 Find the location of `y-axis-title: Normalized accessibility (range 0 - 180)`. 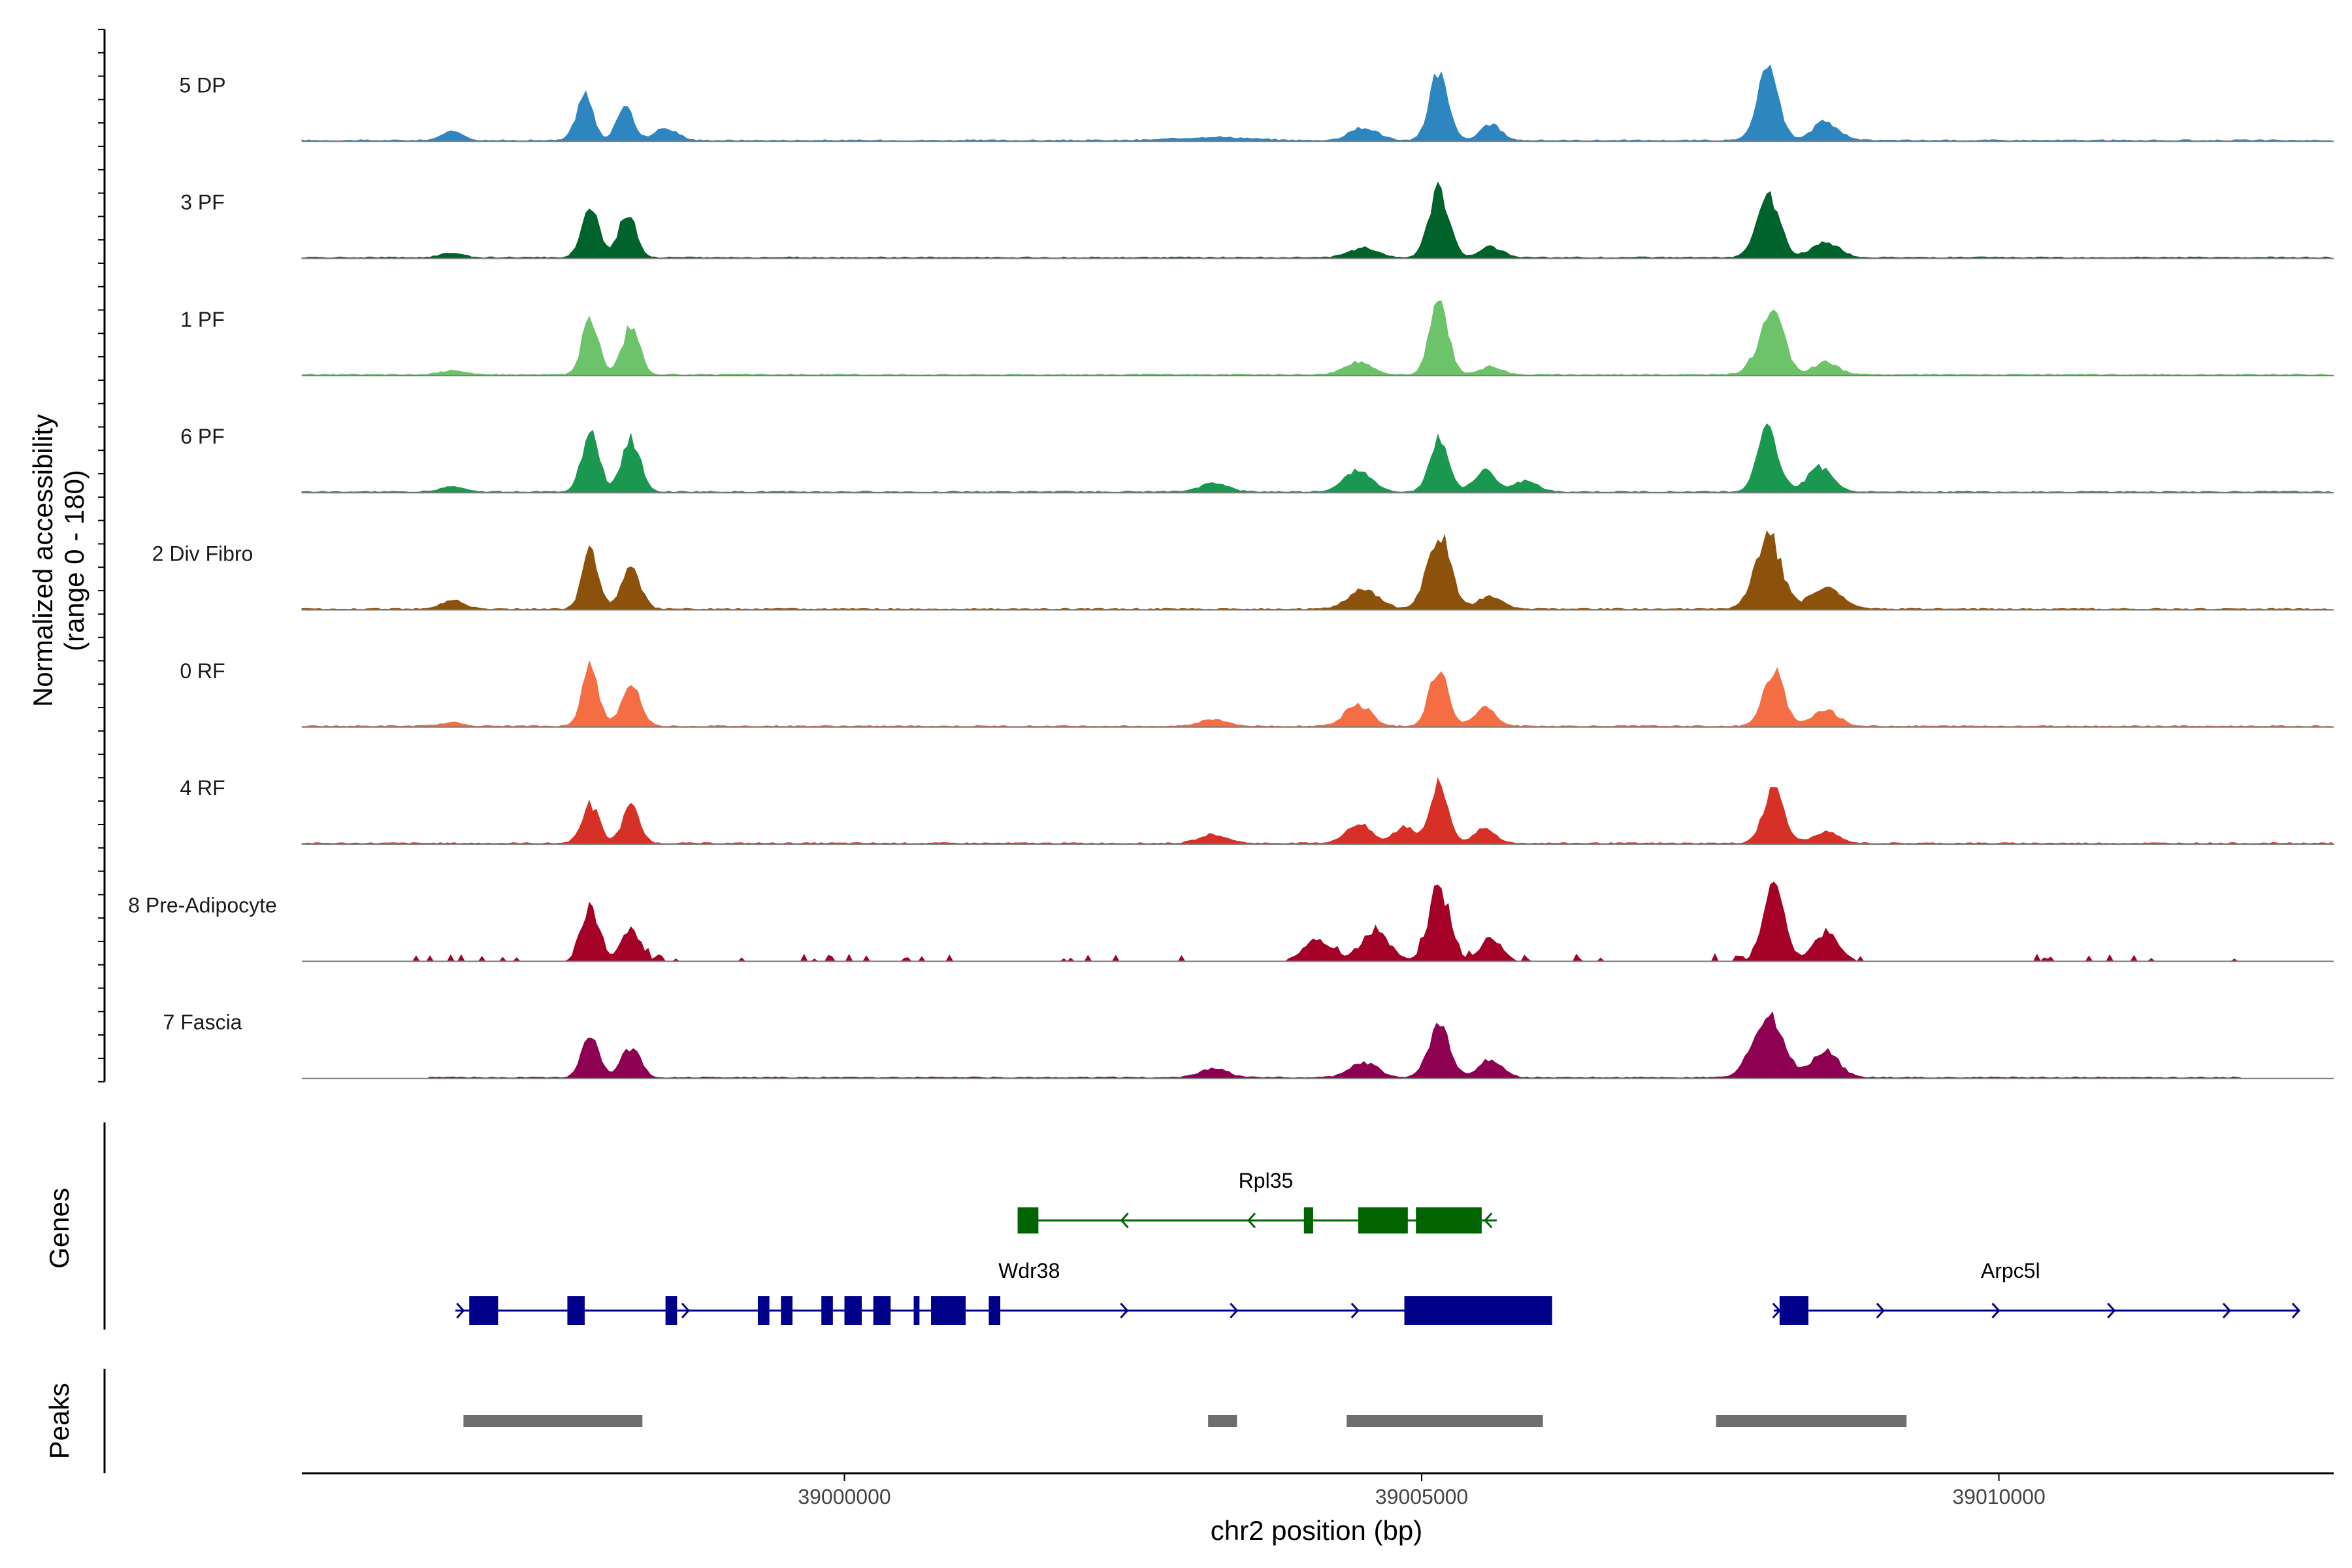

y-axis-title: Normalized accessibility (range 0 - 180) is located at coordinates (58, 560).